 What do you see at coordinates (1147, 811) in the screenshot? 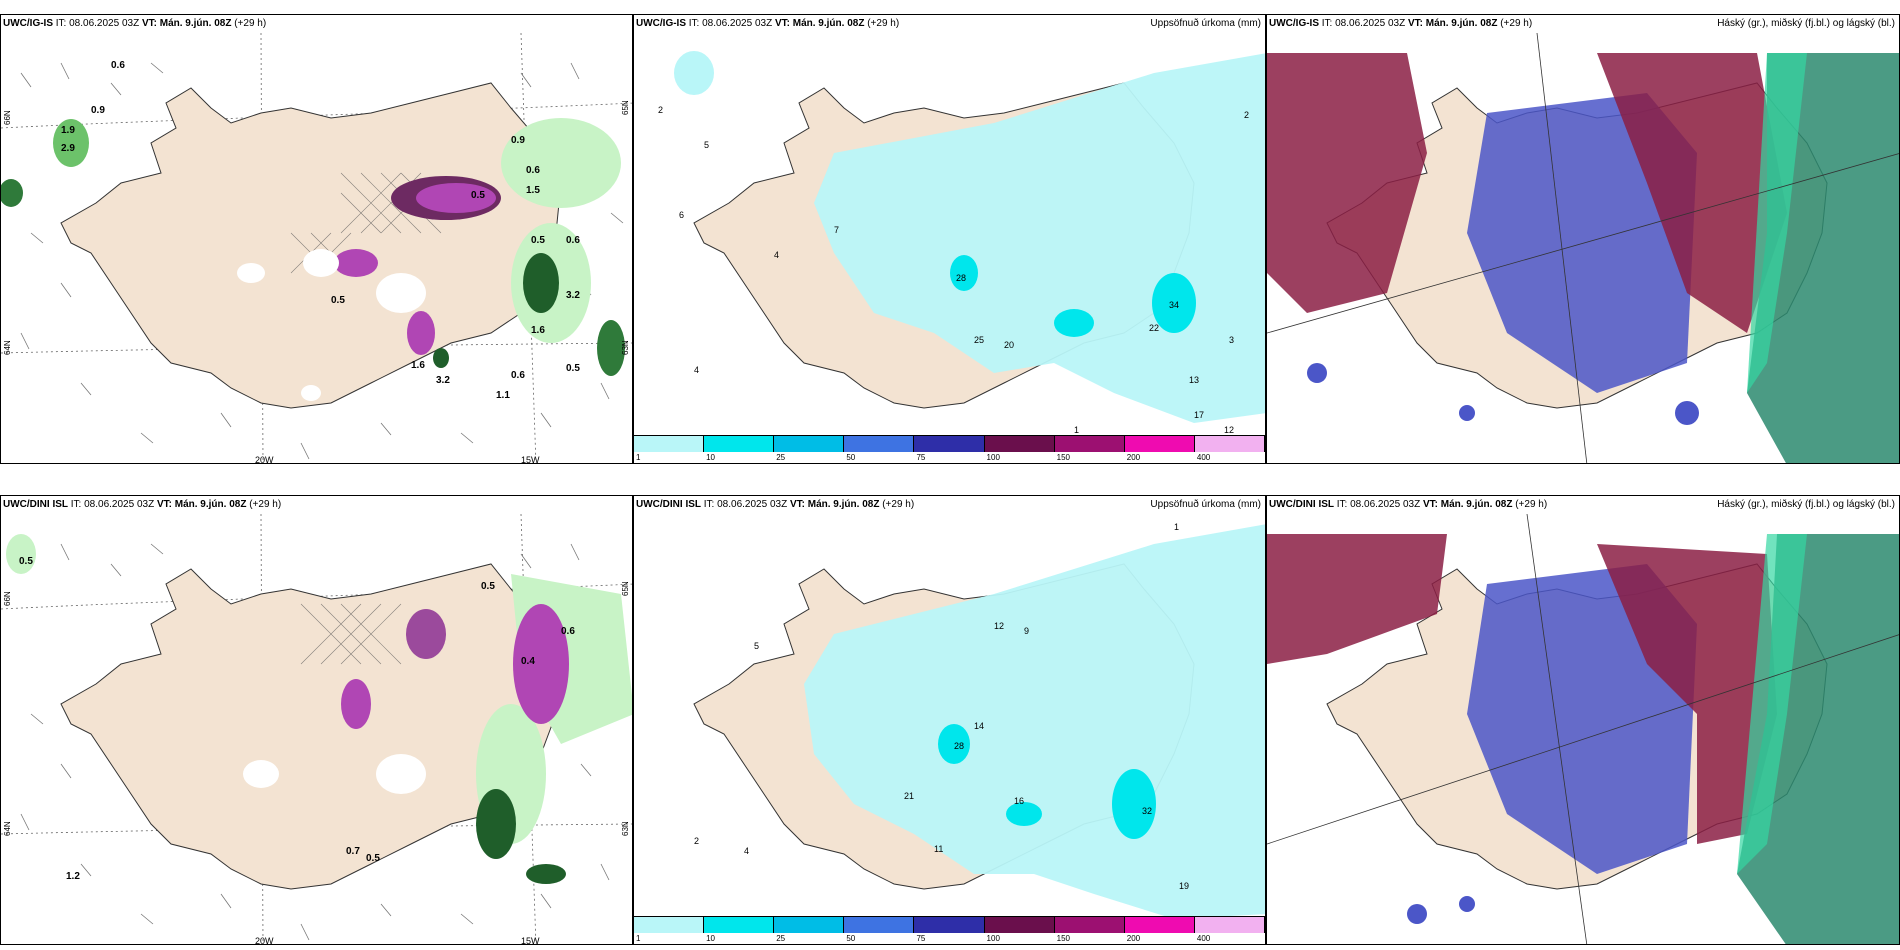
I see `value-label: 32` at bounding box center [1147, 811].